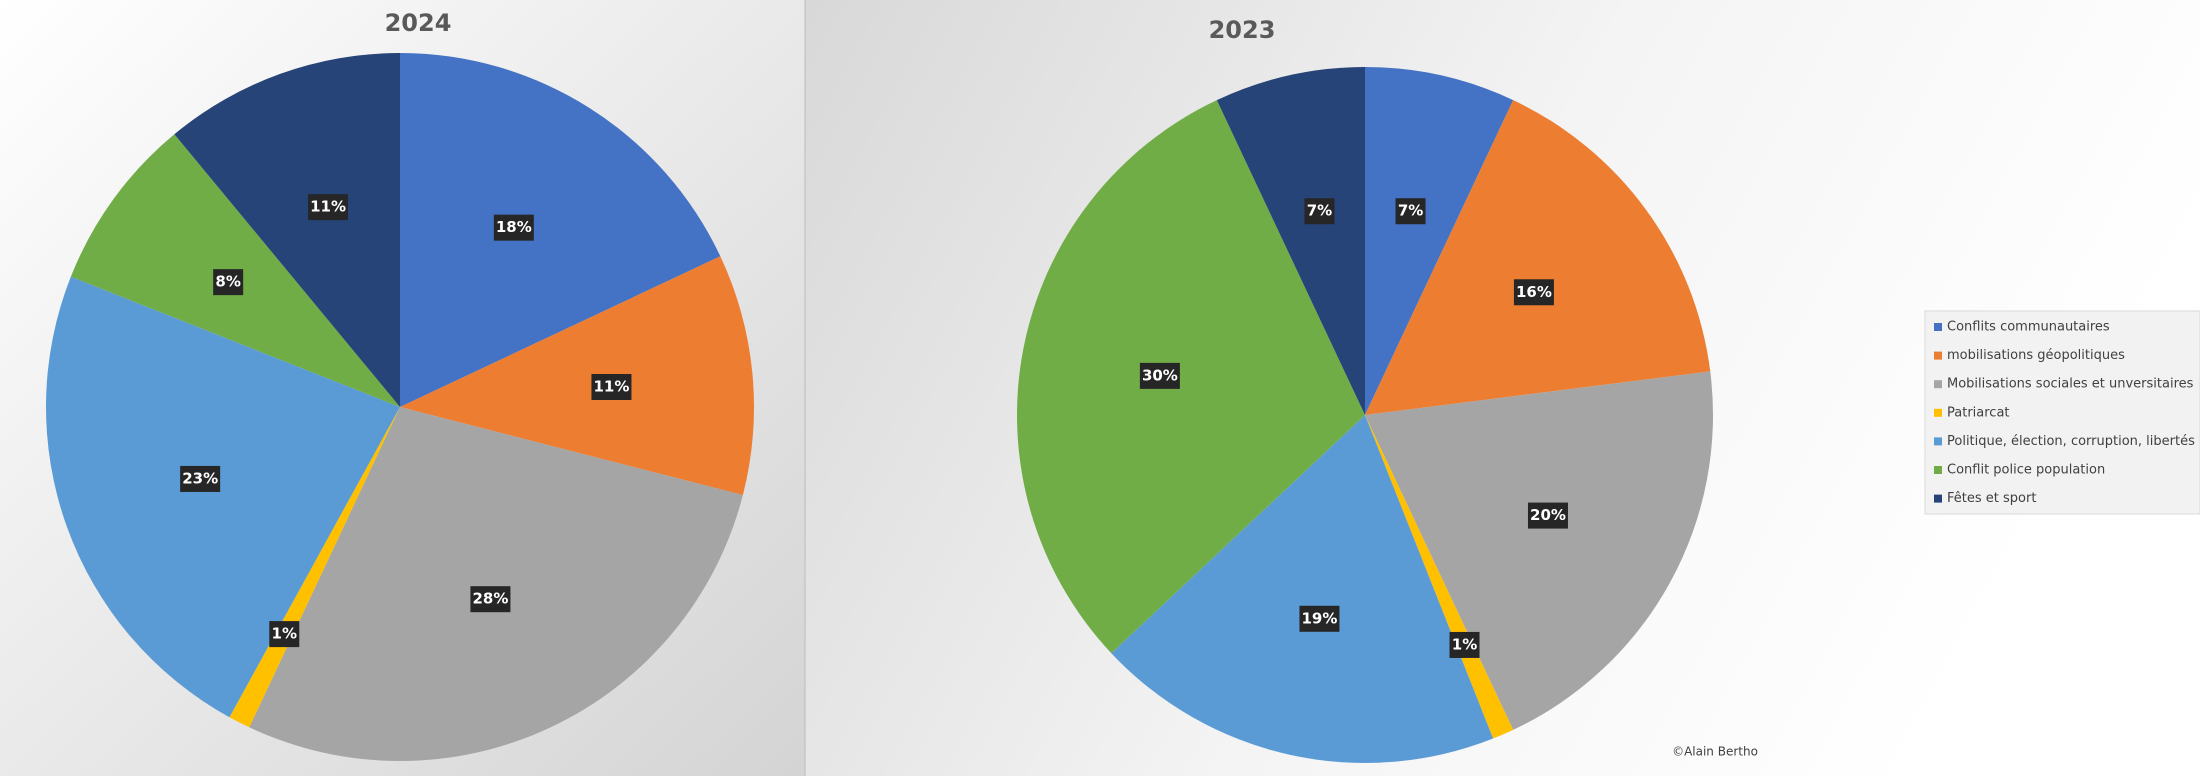 This screenshot has width=2200, height=776. What do you see at coordinates (2028, 327) in the screenshot?
I see `legend-label: Conflits communautaires` at bounding box center [2028, 327].